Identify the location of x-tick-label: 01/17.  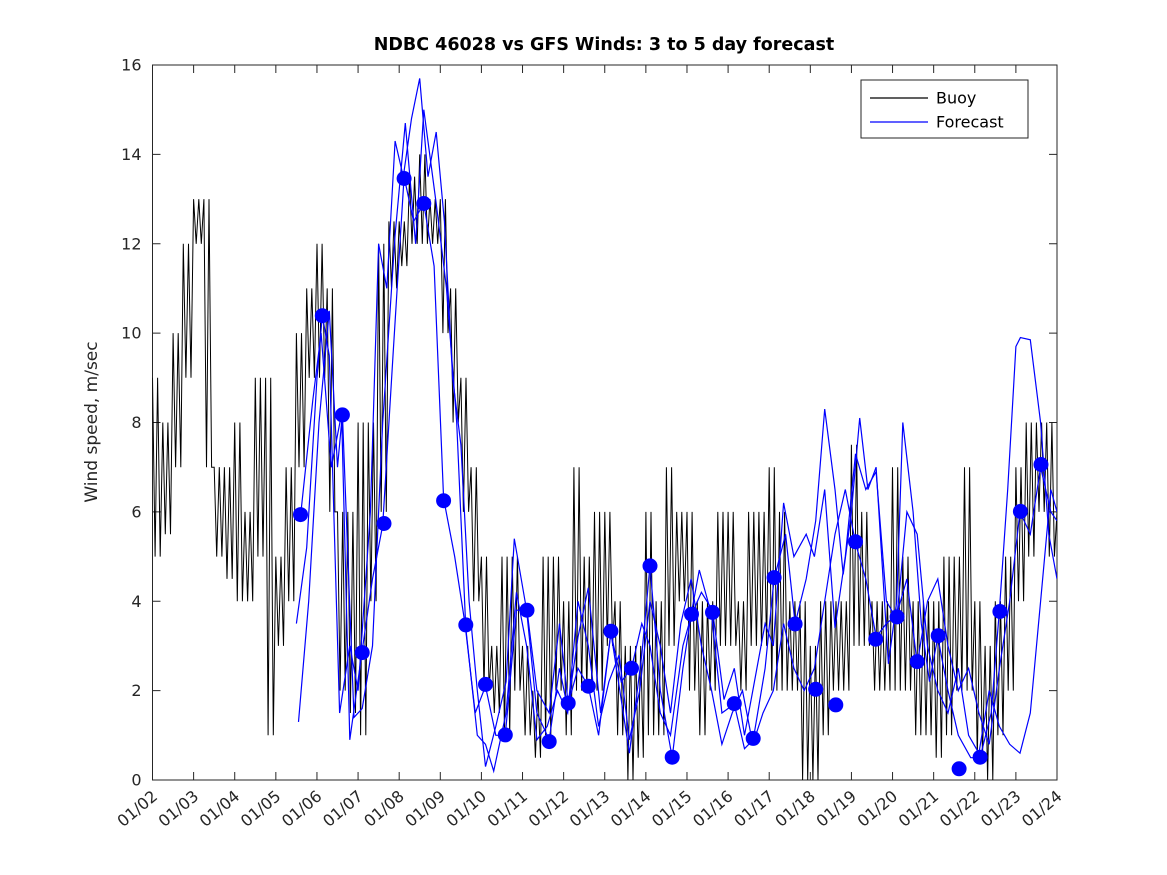
(754, 809).